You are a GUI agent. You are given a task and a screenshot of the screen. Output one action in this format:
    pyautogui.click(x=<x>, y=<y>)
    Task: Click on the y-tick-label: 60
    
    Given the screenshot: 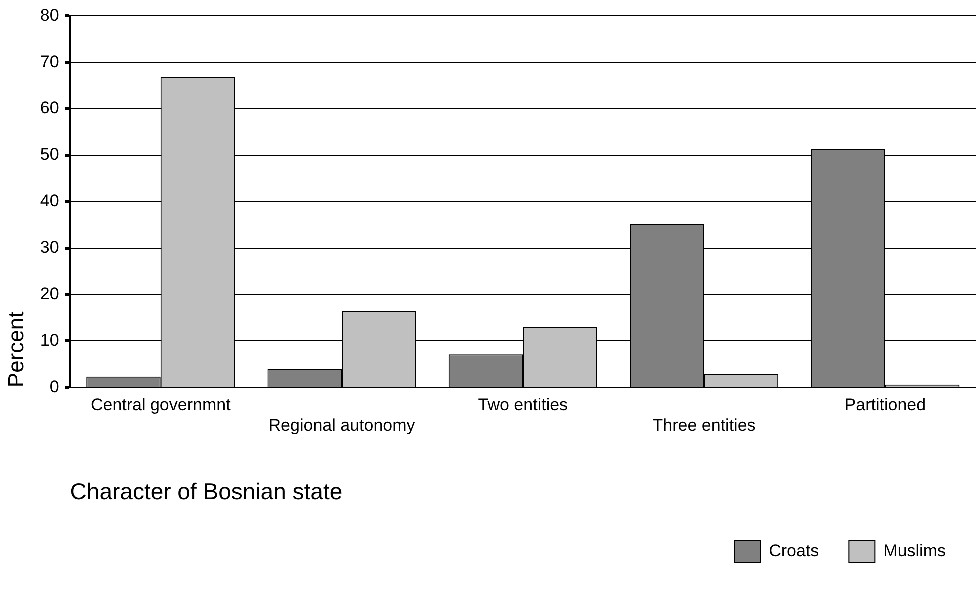 What is the action you would take?
    pyautogui.click(x=50, y=108)
    